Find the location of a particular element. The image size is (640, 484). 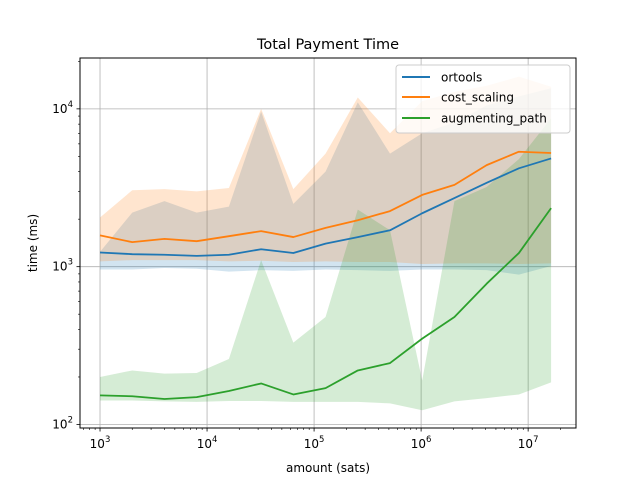

x-tick-exponent: 7 is located at coordinates (535, 440).